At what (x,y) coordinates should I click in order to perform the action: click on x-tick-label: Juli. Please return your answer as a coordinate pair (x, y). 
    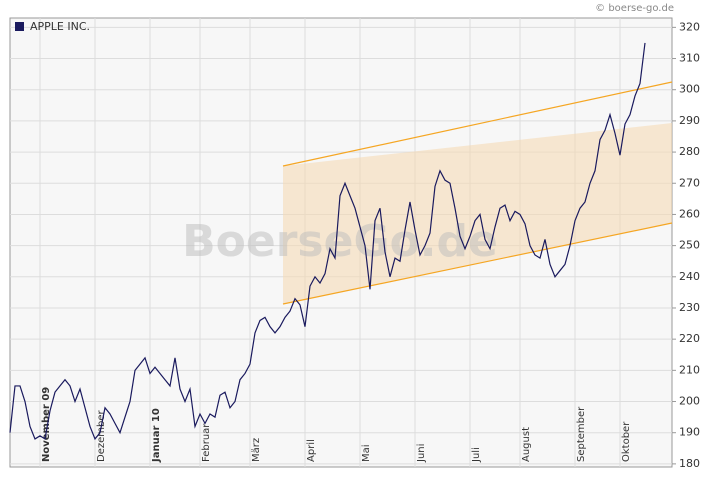
    Looking at the image, I should click on (476, 455).